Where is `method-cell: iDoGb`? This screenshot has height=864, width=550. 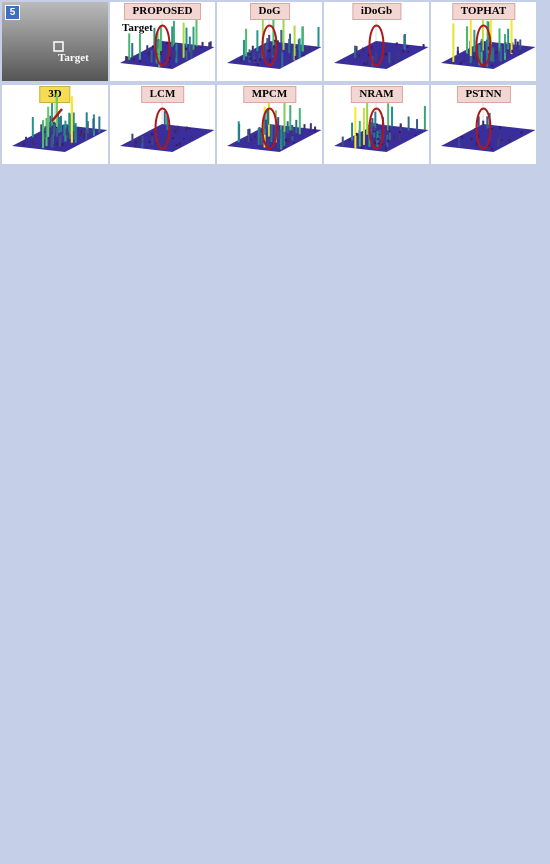
method-cell: iDoGb is located at coordinates (376, 41).